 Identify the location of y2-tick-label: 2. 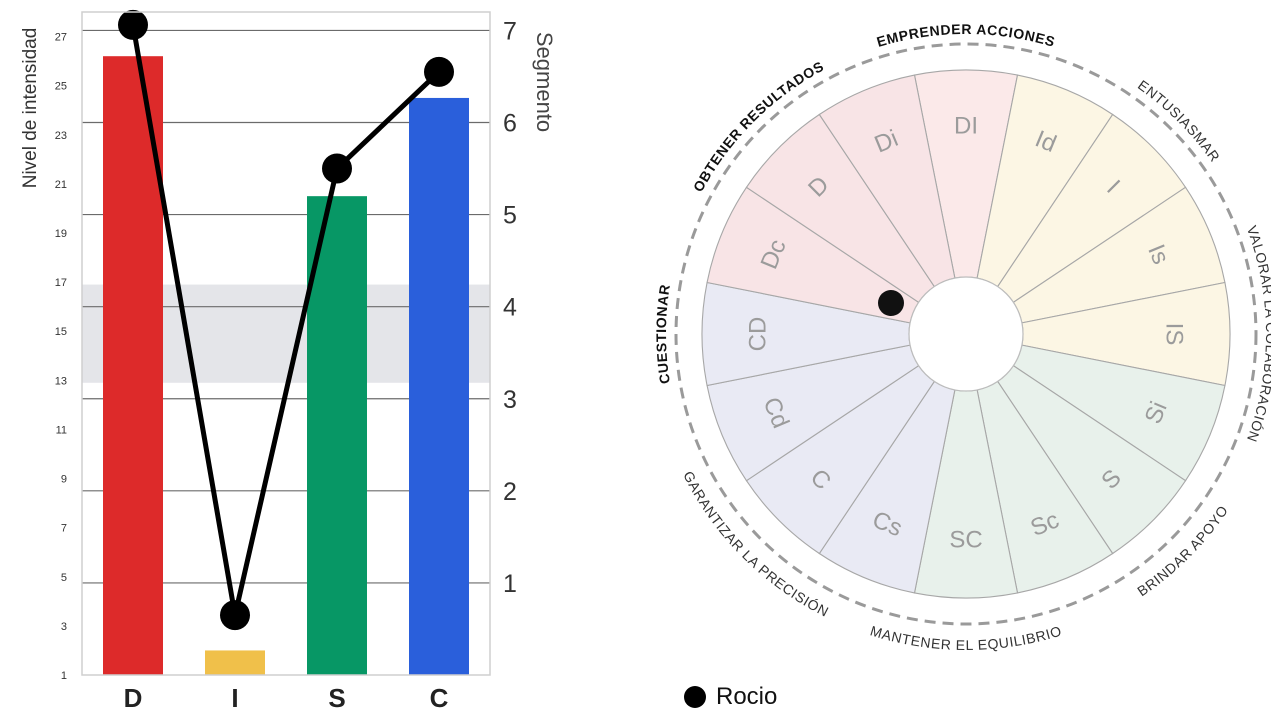
(510, 492).